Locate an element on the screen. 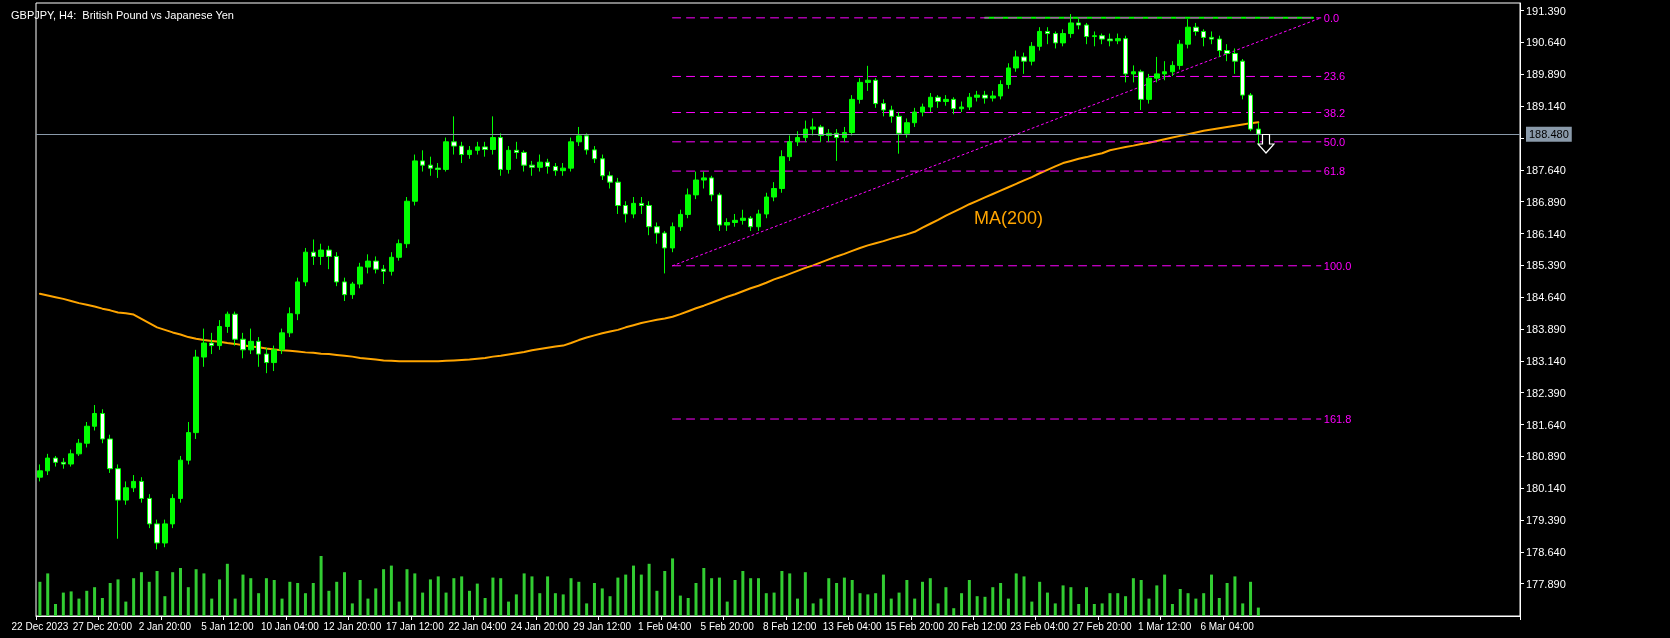 The width and height of the screenshot is (1670, 638). text: GBPJPY, H4: British Pound vs Japanese Yen is located at coordinates (122, 14).